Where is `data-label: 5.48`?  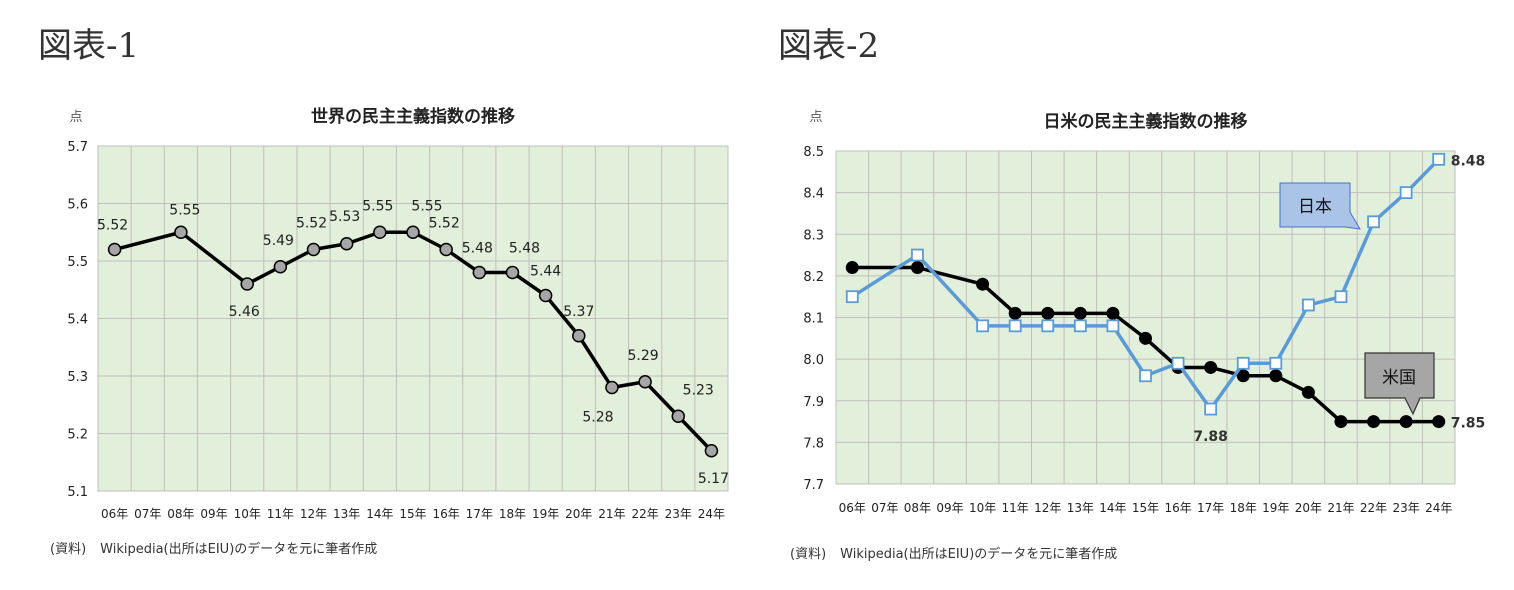
data-label: 5.48 is located at coordinates (477, 249).